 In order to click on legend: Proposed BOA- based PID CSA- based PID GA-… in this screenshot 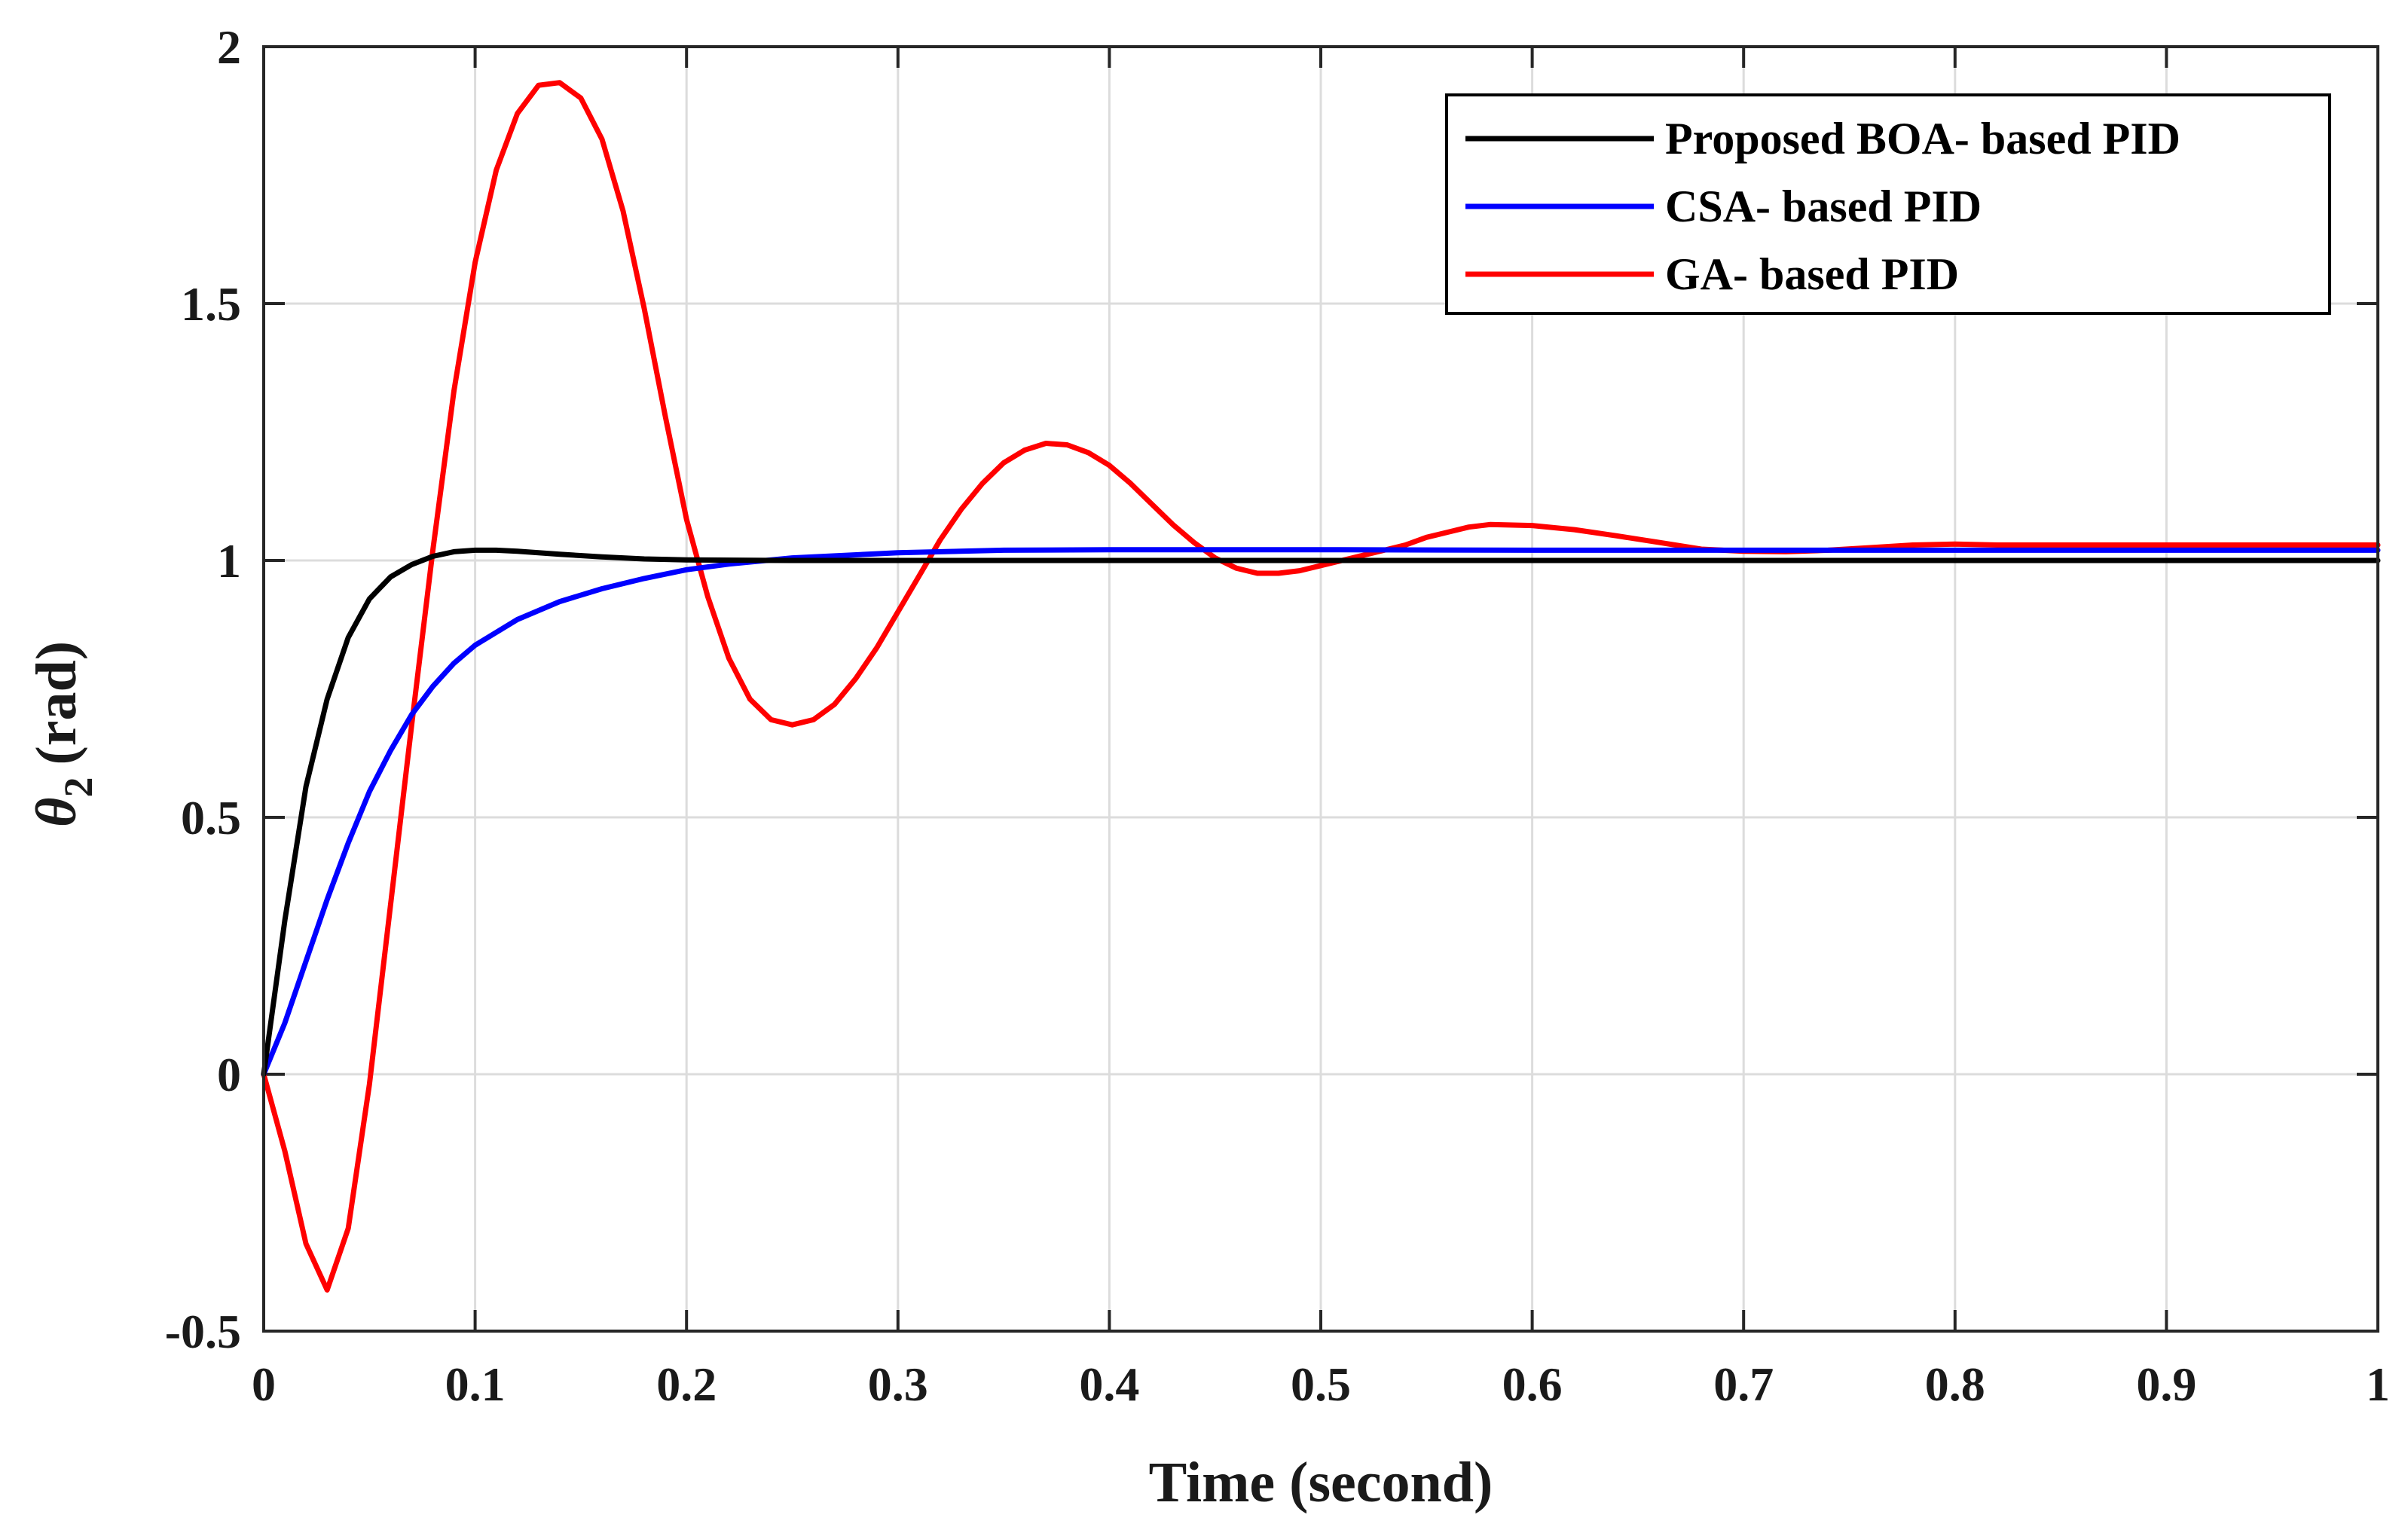, I will do `click(1888, 204)`.